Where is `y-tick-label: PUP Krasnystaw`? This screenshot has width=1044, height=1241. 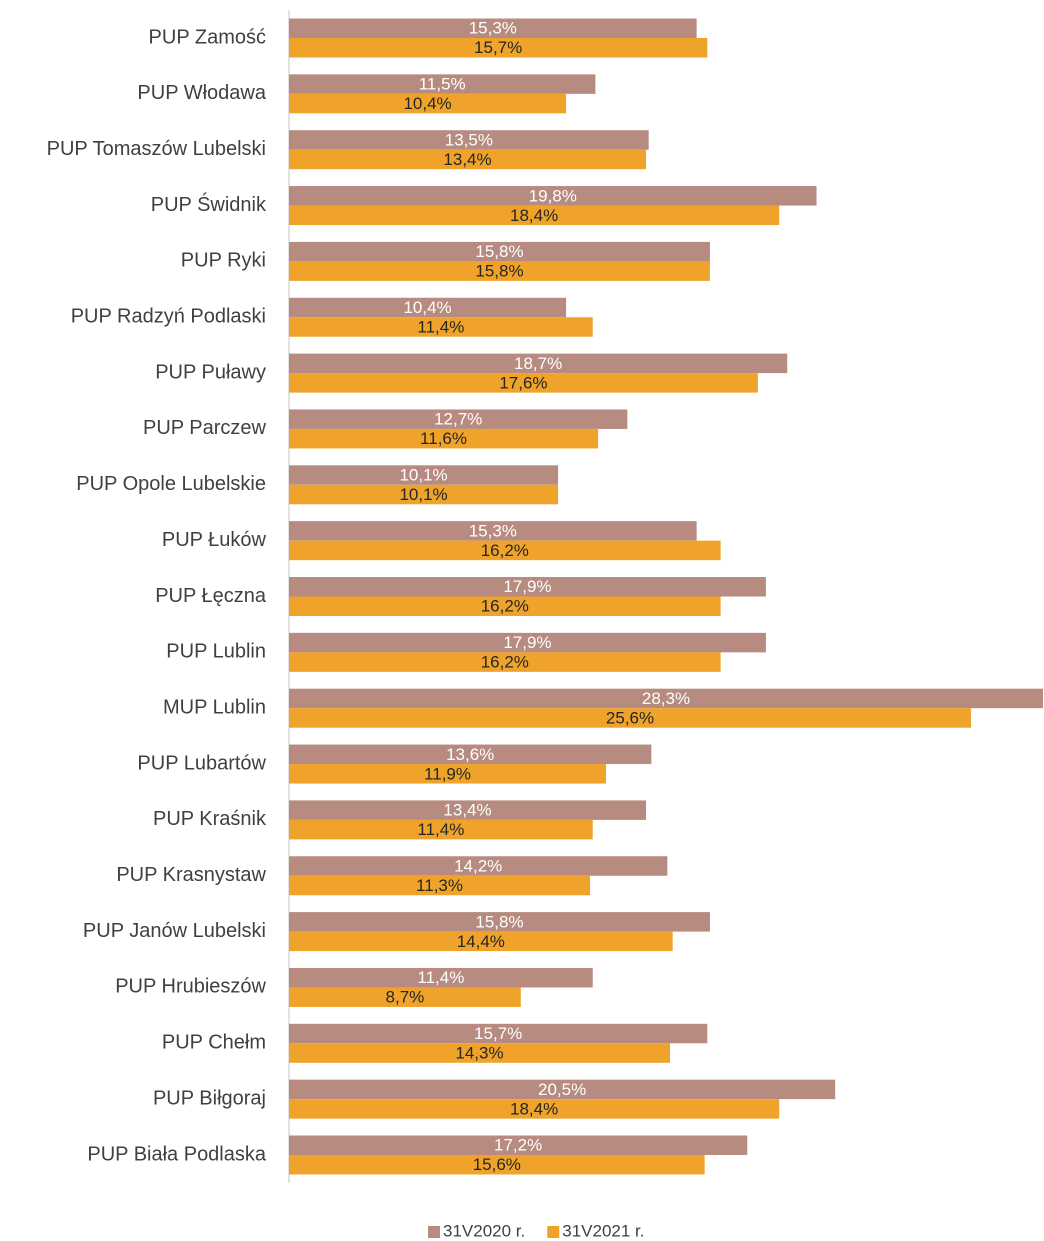 y-tick-label: PUP Krasnystaw is located at coordinates (191, 875).